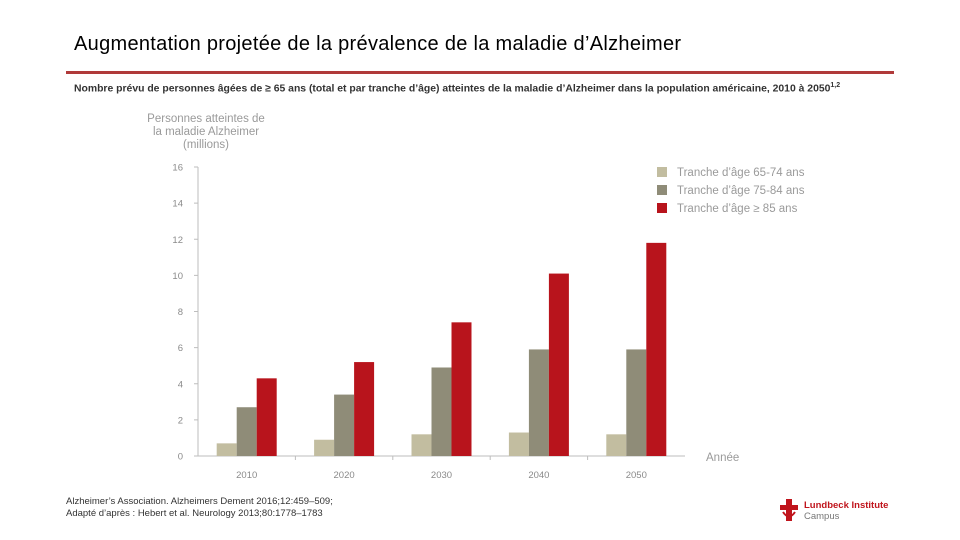 This screenshot has height=540, width=960. What do you see at coordinates (741, 191) in the screenshot?
I see `legend-label-2: Tranche d’âge 75-84 ans` at bounding box center [741, 191].